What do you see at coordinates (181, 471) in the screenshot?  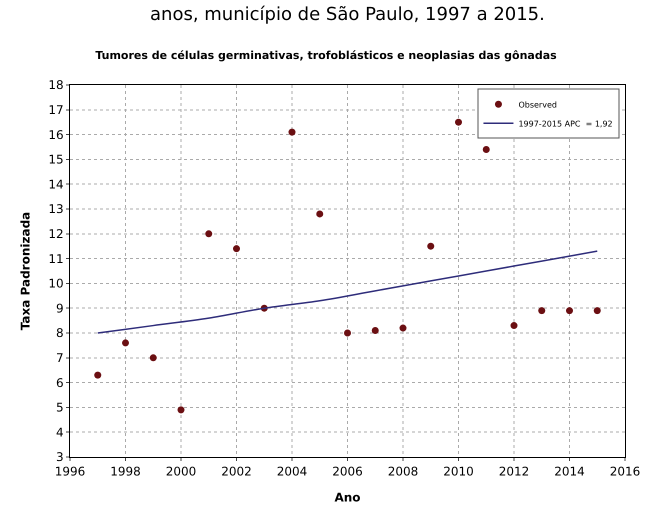 I see `x-tick-label: 2000` at bounding box center [181, 471].